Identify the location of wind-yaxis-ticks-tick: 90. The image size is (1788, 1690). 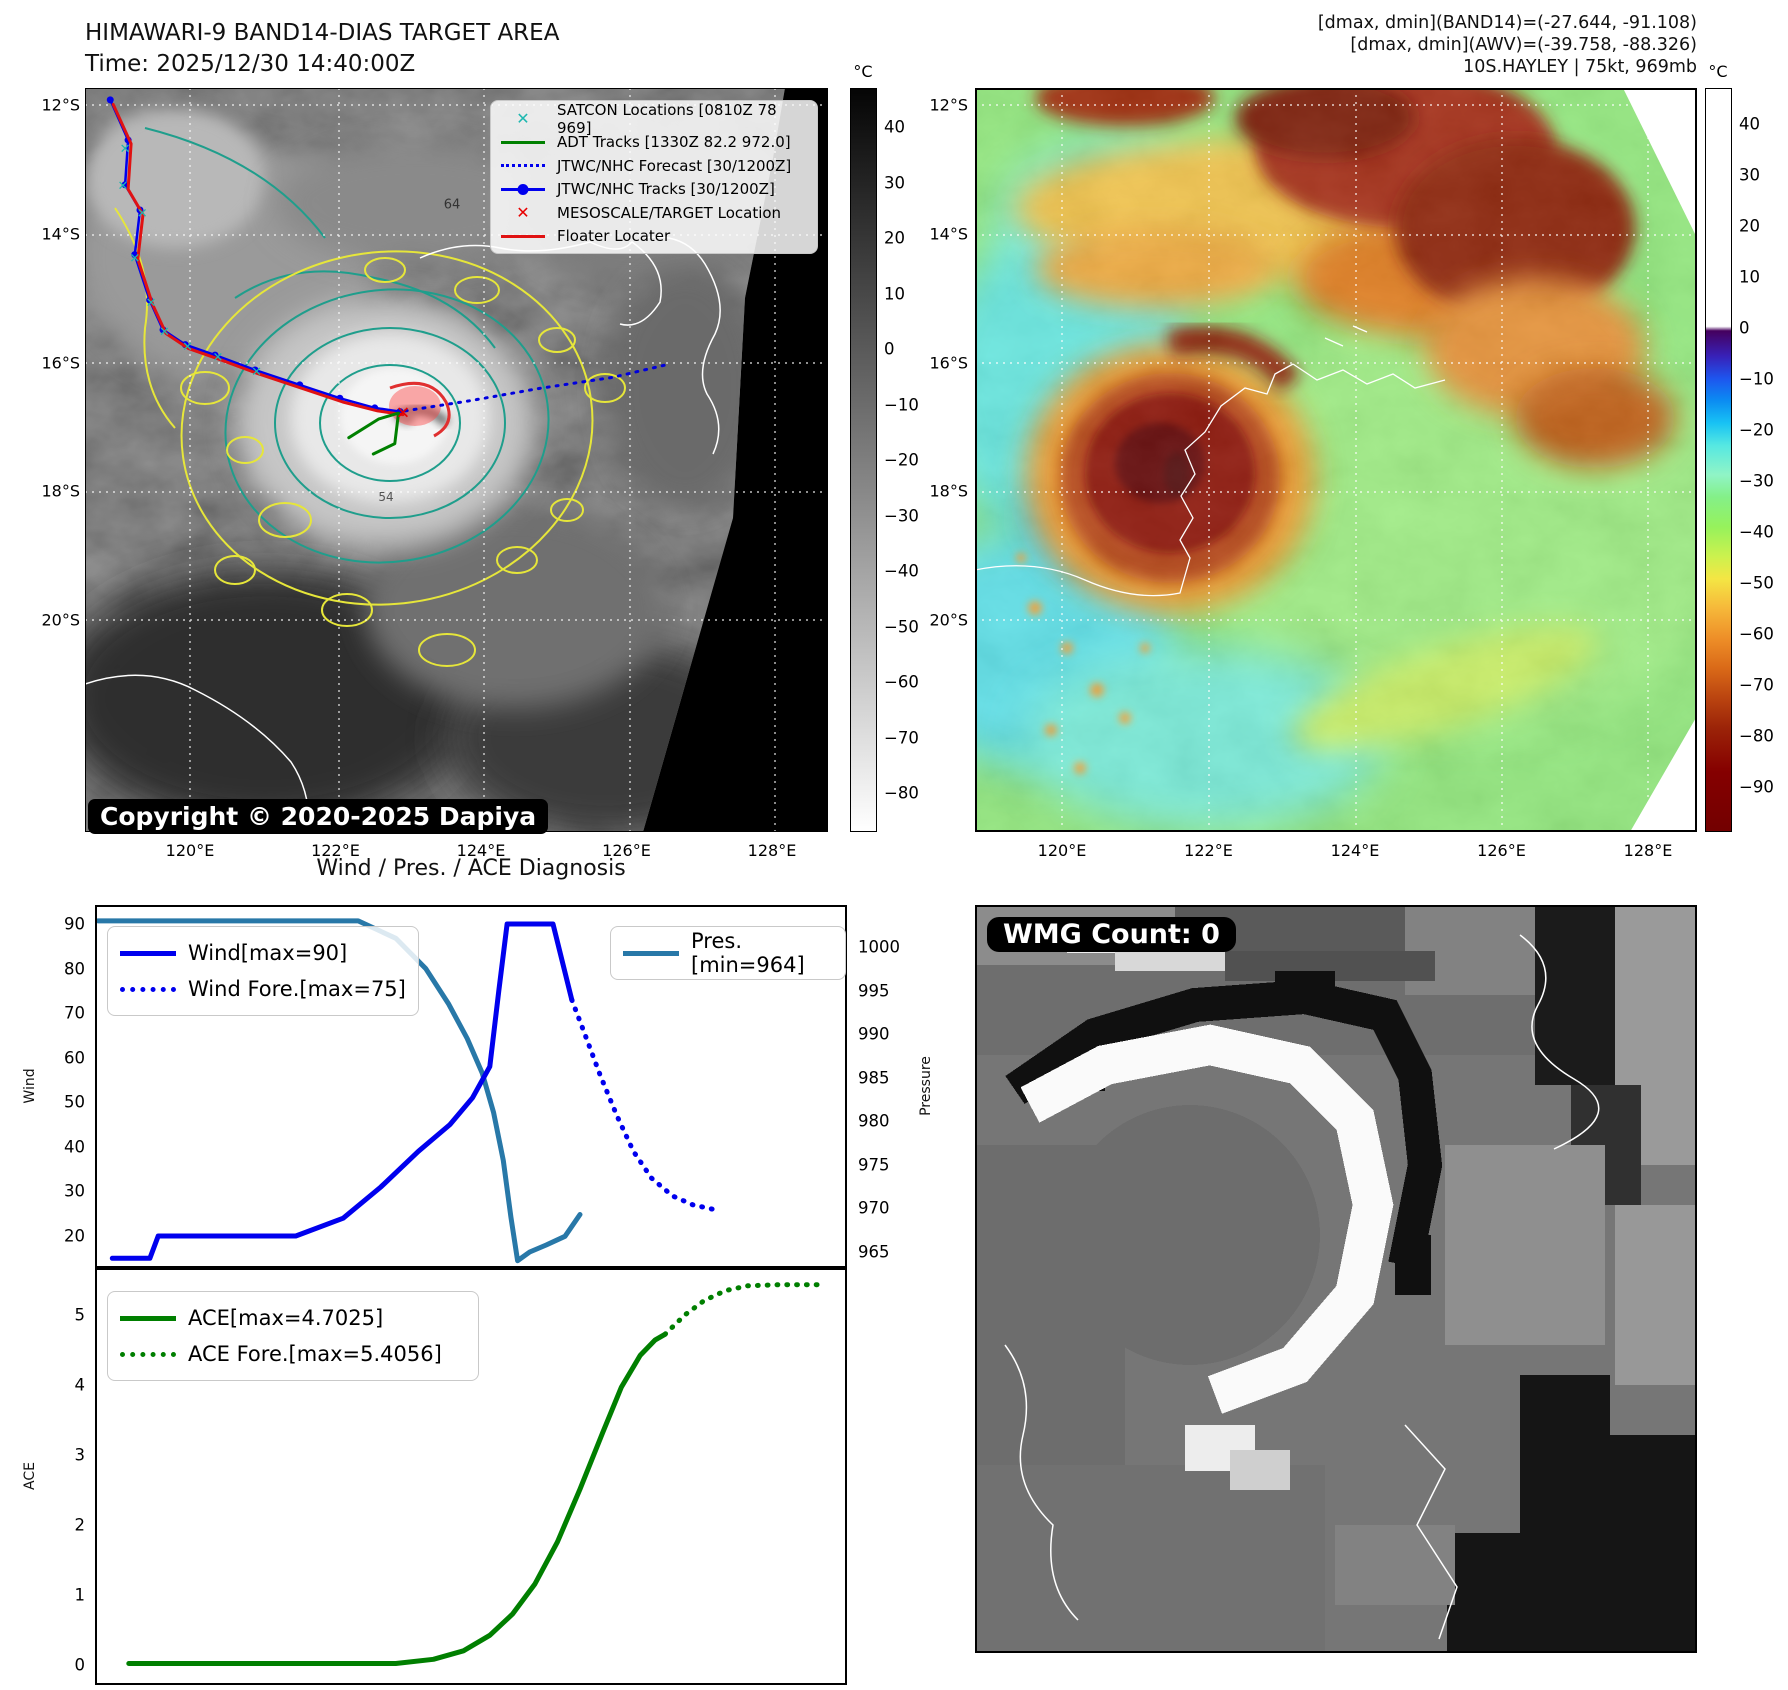
(74, 924).